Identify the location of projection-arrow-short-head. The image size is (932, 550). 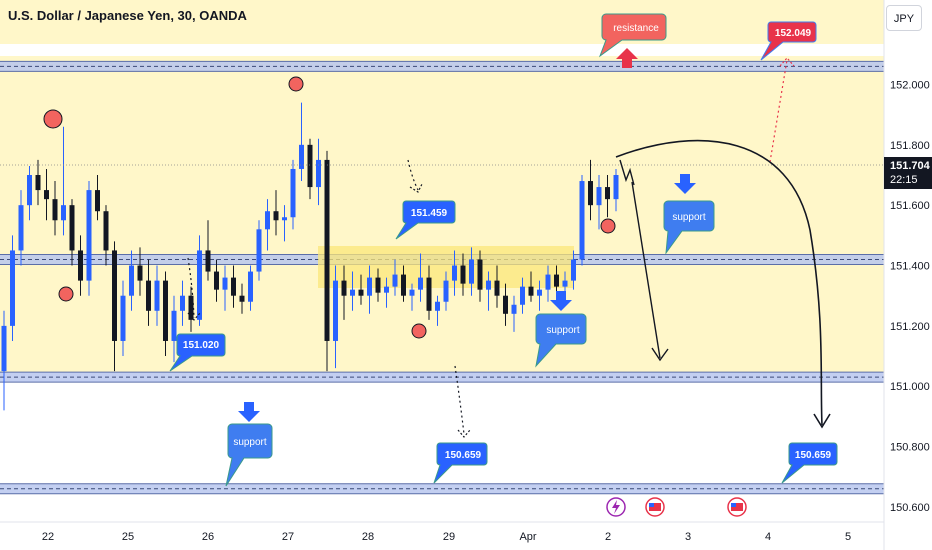
(660, 354).